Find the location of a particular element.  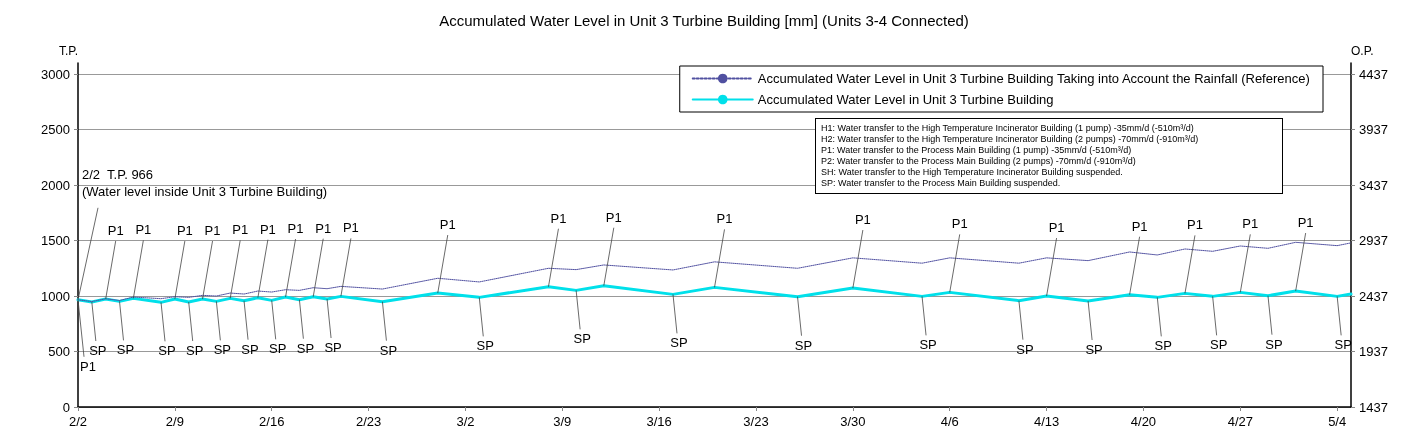

y2-tick-label: 2937 is located at coordinates (1373, 241).